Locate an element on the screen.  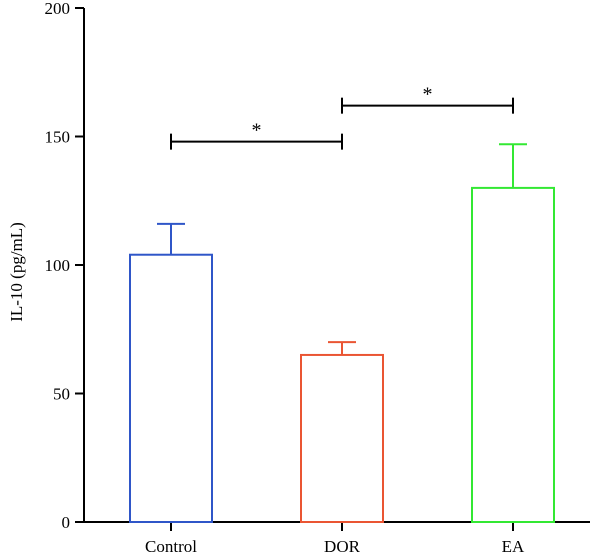
x-tick-label: EA is located at coordinates (513, 546).